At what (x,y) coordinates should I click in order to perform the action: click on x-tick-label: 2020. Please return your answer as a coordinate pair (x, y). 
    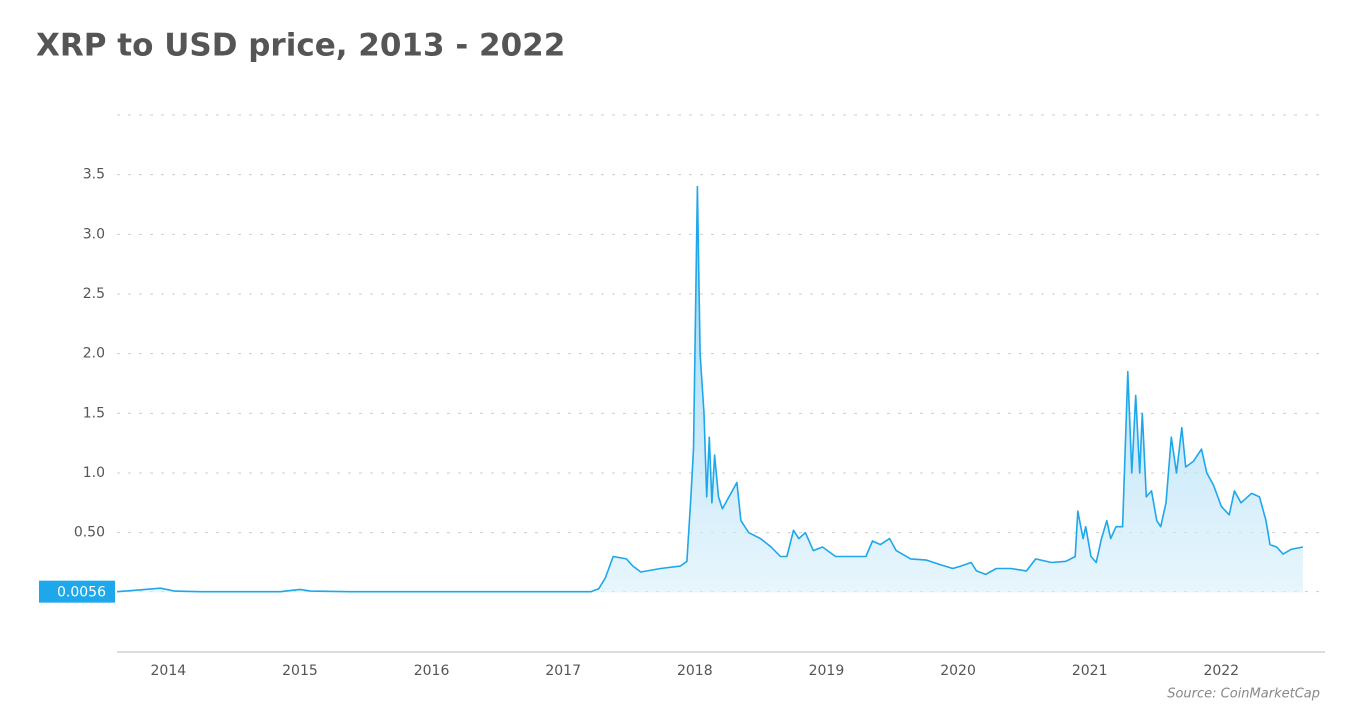
    Looking at the image, I should click on (958, 671).